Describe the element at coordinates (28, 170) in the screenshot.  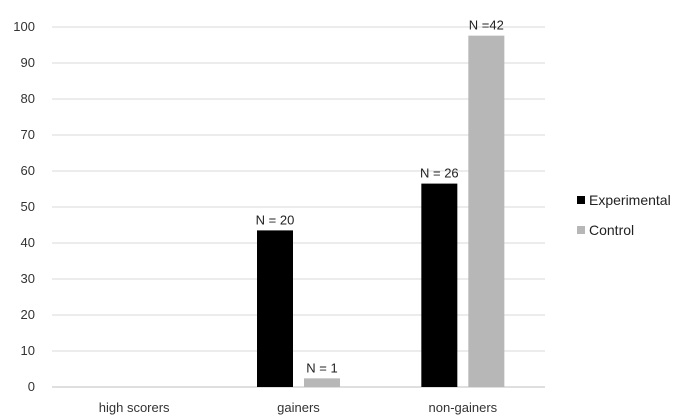
I see `y-tick-label: 60` at that location.